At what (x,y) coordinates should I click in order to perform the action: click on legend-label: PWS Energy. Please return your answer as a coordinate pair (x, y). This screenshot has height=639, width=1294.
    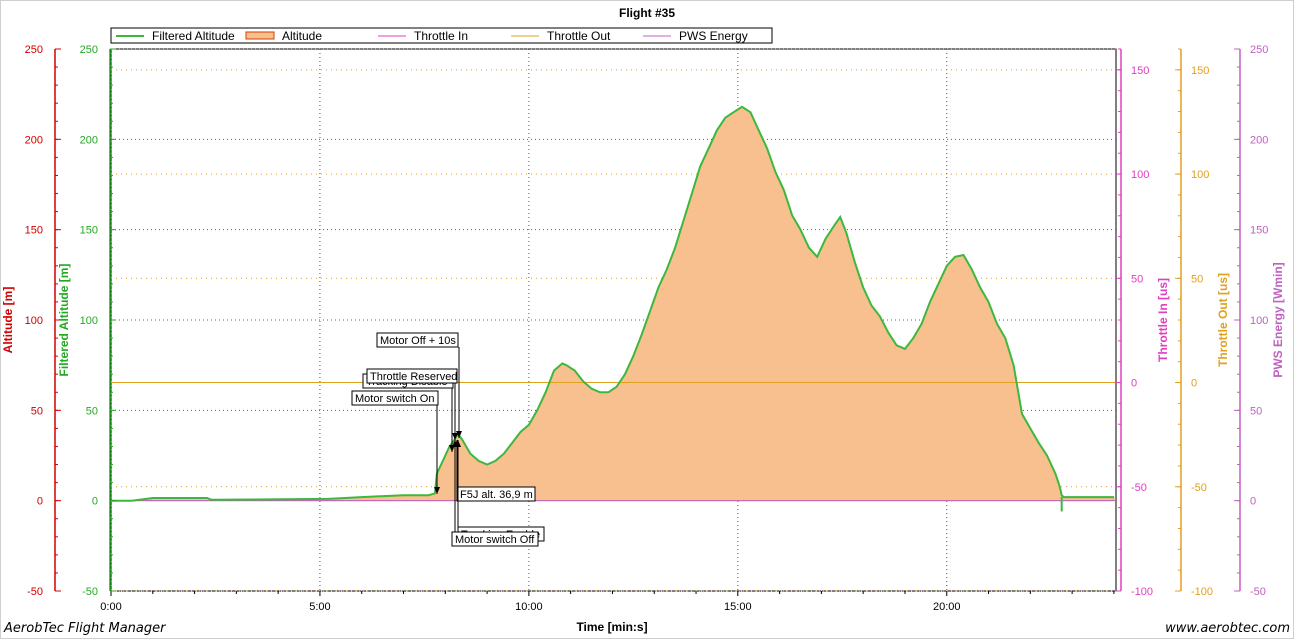
    Looking at the image, I should click on (713, 36).